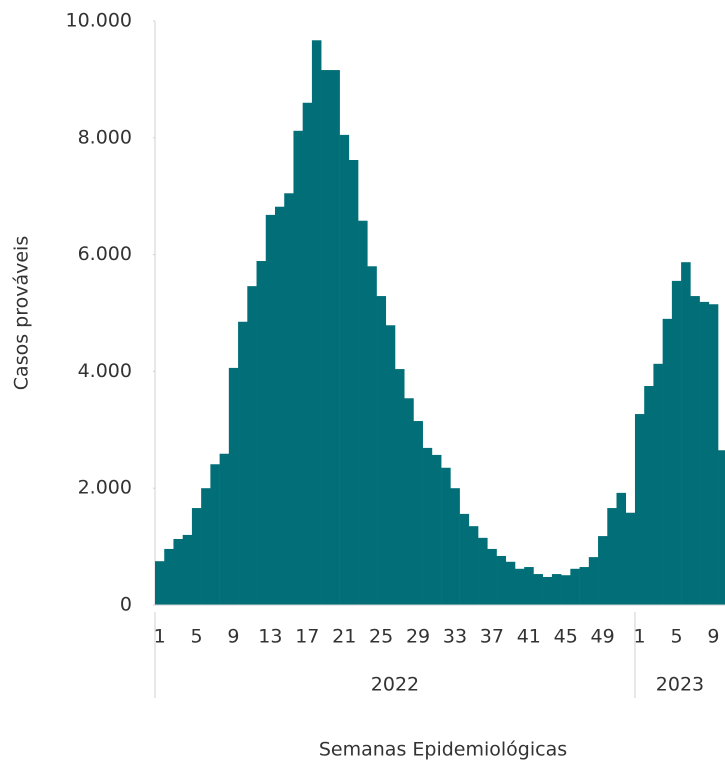 This screenshot has width=725, height=767. Describe the element at coordinates (105, 137) in the screenshot. I see `y-tick-label: 8.000` at that location.